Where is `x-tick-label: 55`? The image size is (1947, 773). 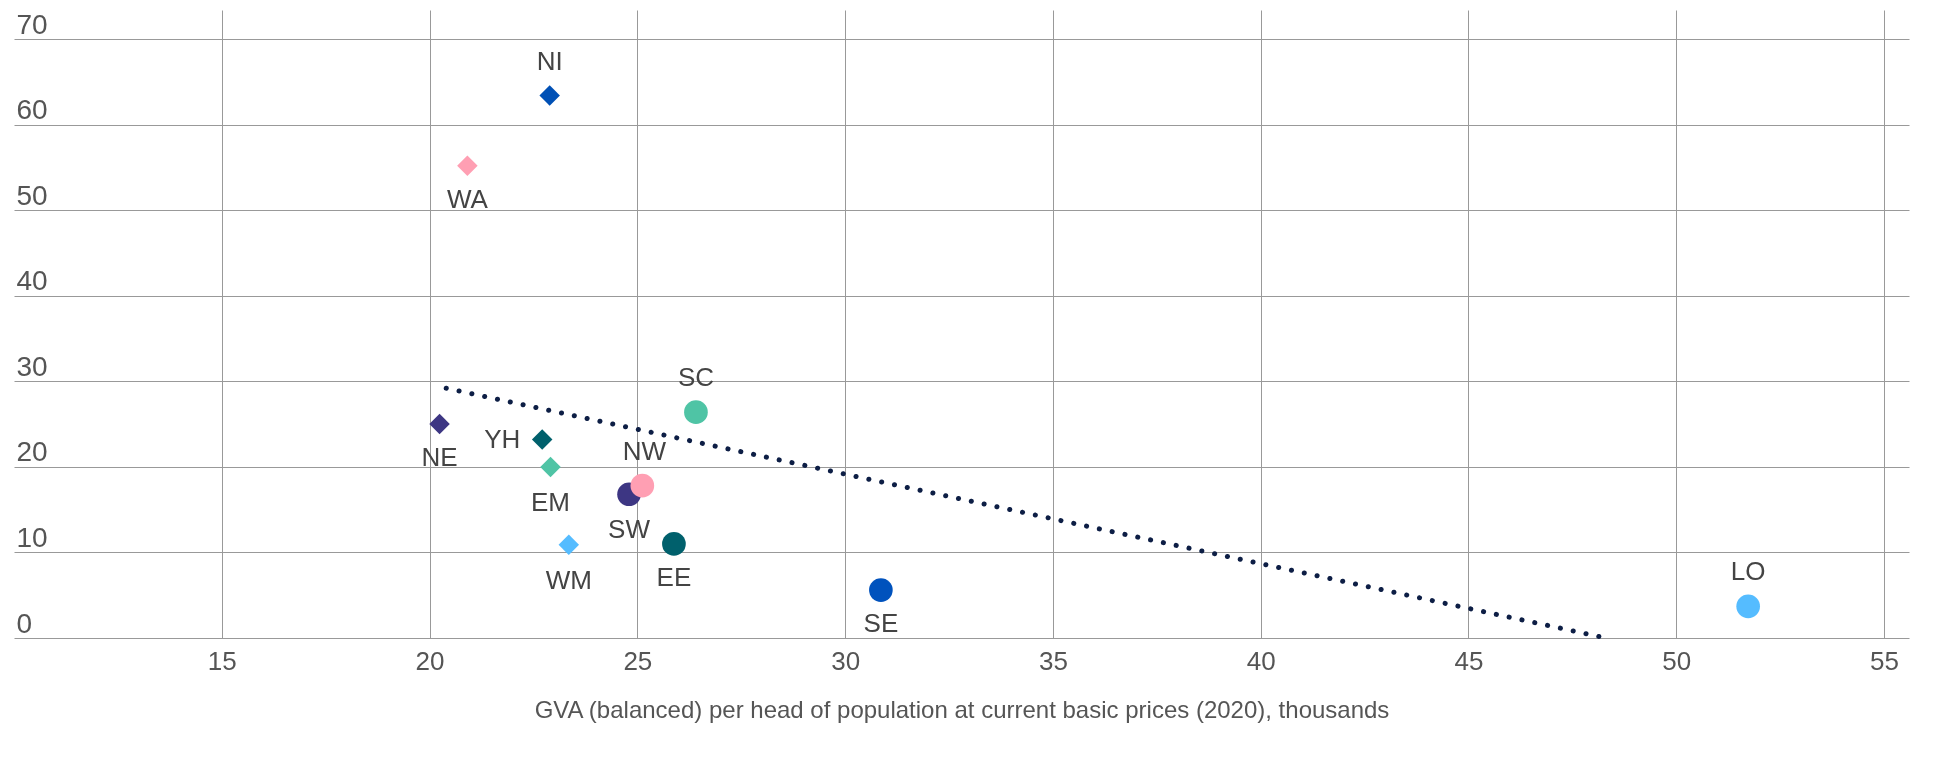
x-tick-label: 55 is located at coordinates (1885, 660).